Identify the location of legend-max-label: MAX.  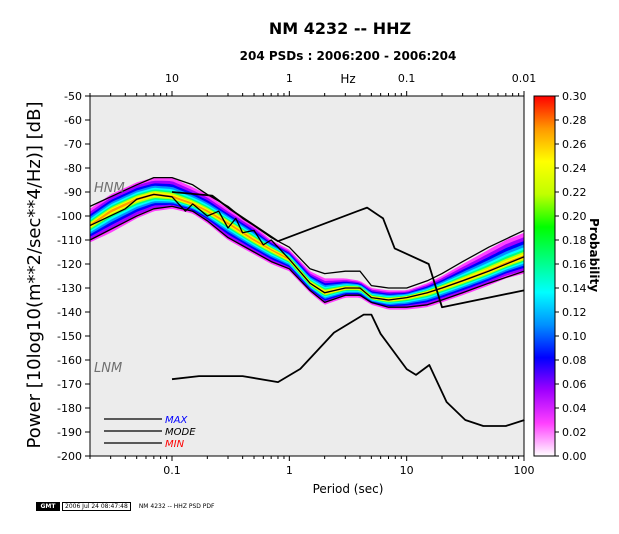
(176, 420).